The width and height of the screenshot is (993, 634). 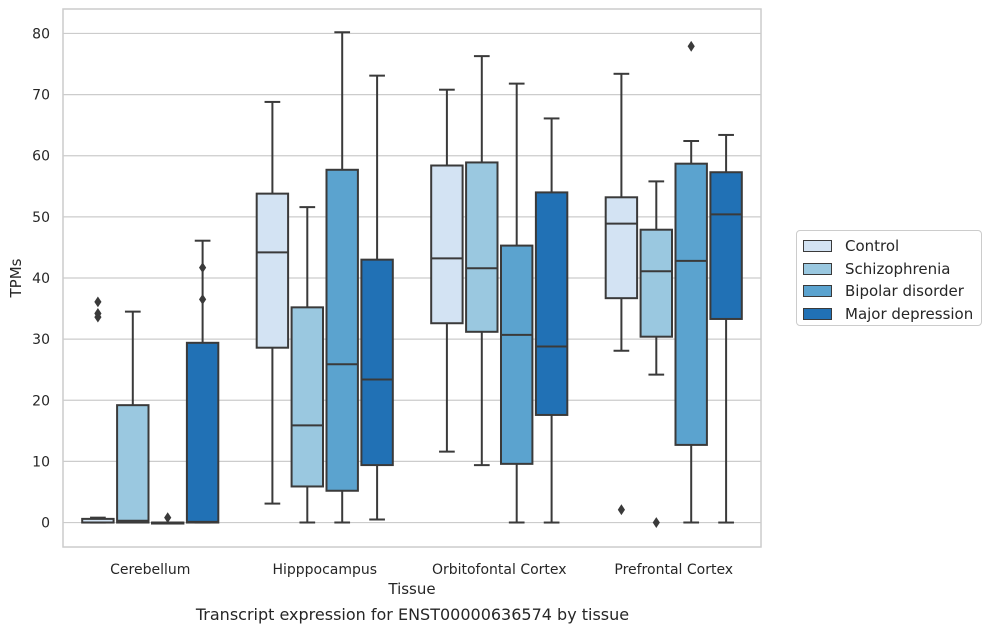 I want to click on legend-item: Control, so click(x=889, y=246).